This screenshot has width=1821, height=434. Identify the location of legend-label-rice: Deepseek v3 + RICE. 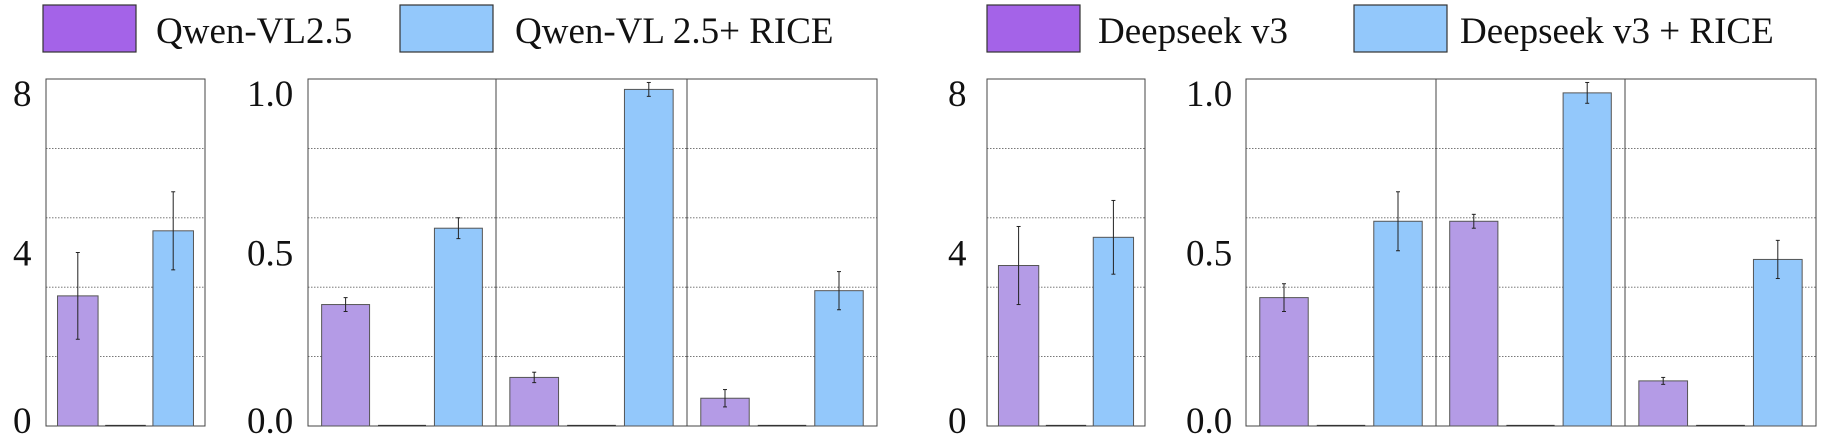
(1617, 31).